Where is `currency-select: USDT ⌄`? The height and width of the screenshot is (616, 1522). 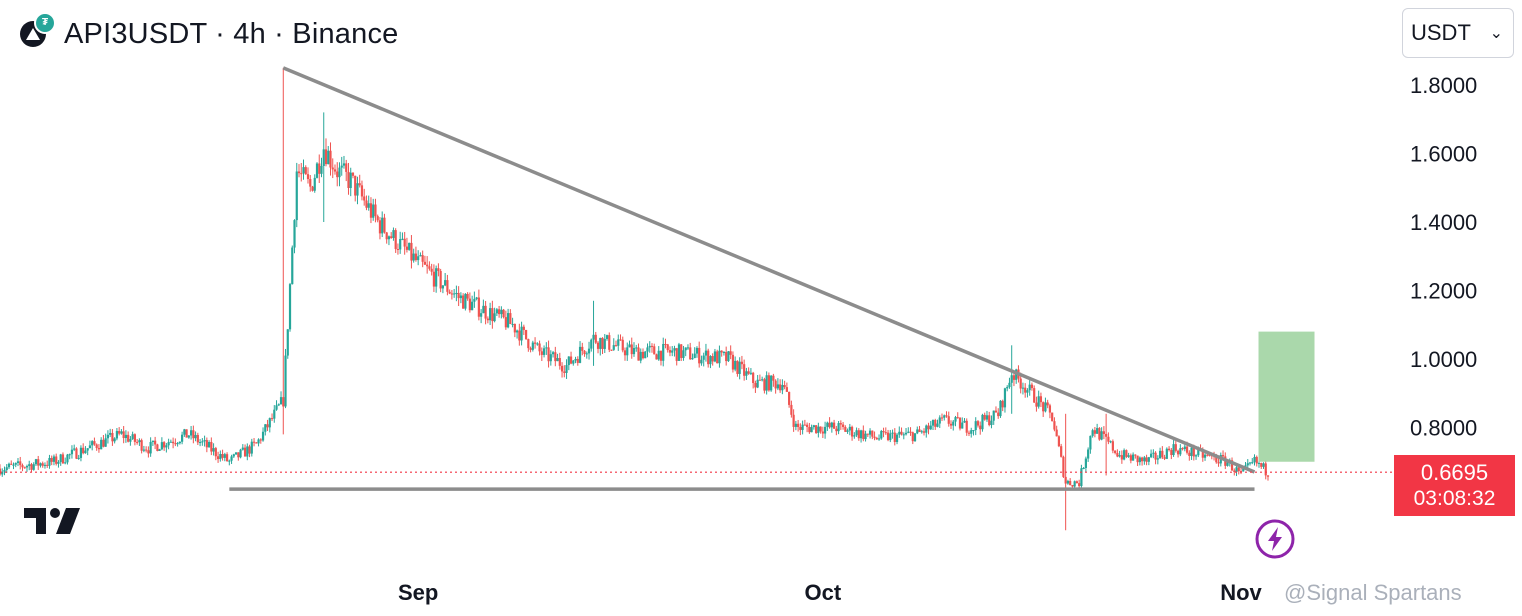
currency-select: USDT ⌄ is located at coordinates (1458, 33).